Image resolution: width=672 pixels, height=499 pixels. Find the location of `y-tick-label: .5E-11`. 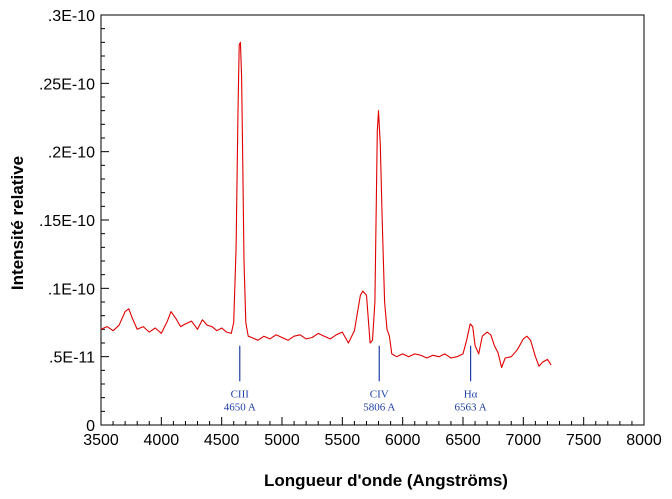

y-tick-label: .5E-11 is located at coordinates (72, 358).